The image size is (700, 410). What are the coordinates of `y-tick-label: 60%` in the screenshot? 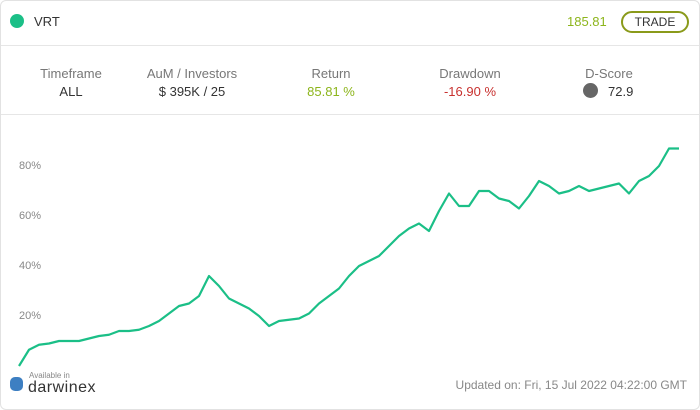 It's located at (30, 216).